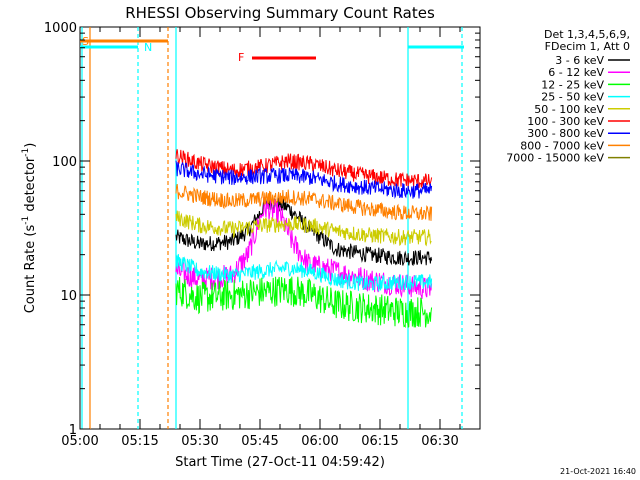  What do you see at coordinates (565, 121) in the screenshot?
I see `legend-label: 100 - 300 keV` at bounding box center [565, 121].